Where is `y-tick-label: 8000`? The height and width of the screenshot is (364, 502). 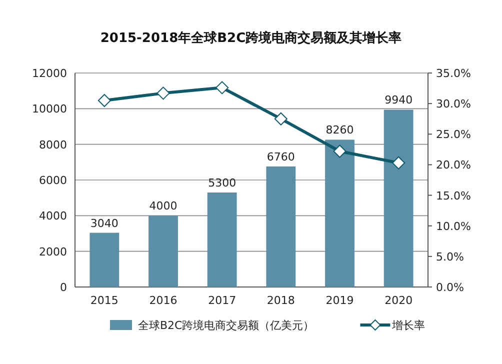
y-tick-label: 8000 is located at coordinates (53, 145).